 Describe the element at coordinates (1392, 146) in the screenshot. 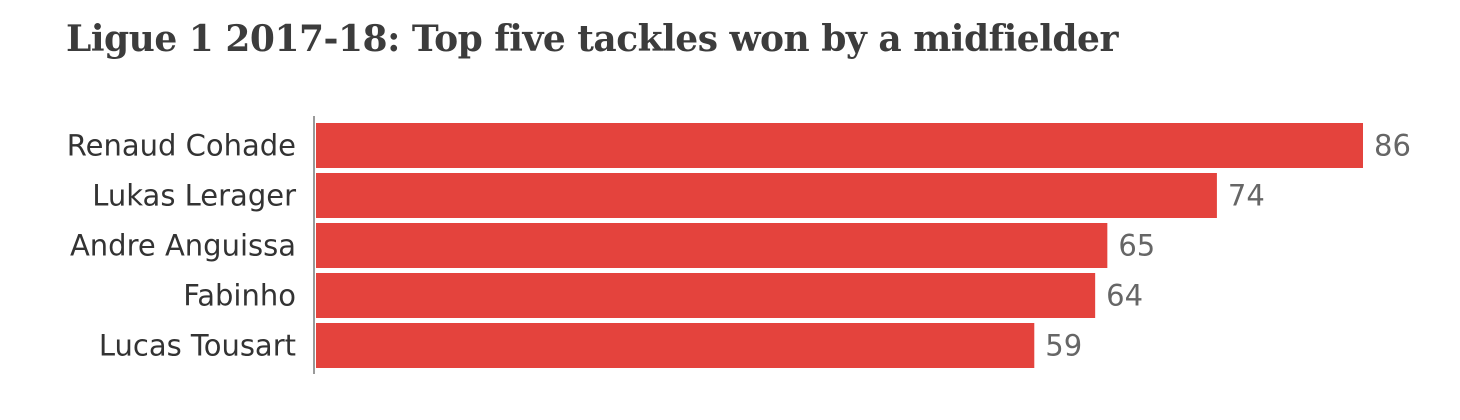

I see `value-label-renaud-cohade: 86` at that location.